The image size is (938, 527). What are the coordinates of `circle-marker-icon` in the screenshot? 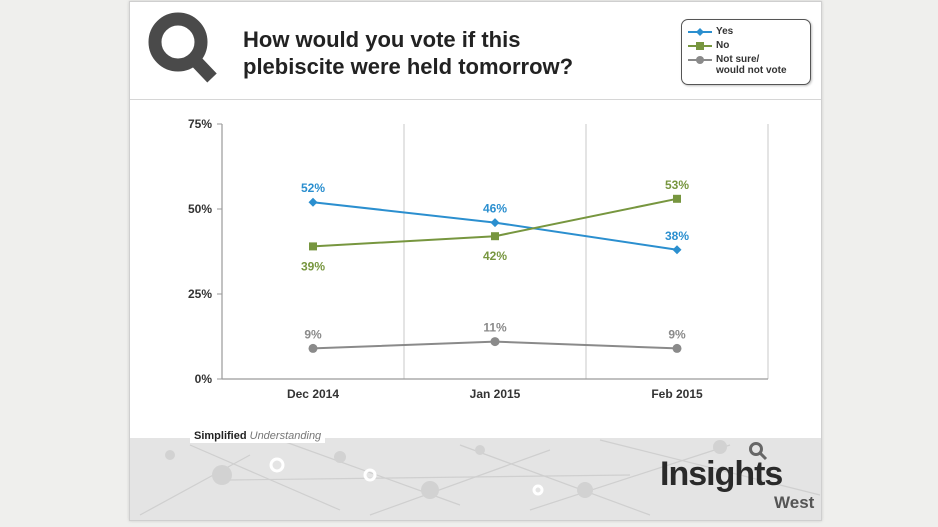 It's located at (700, 60).